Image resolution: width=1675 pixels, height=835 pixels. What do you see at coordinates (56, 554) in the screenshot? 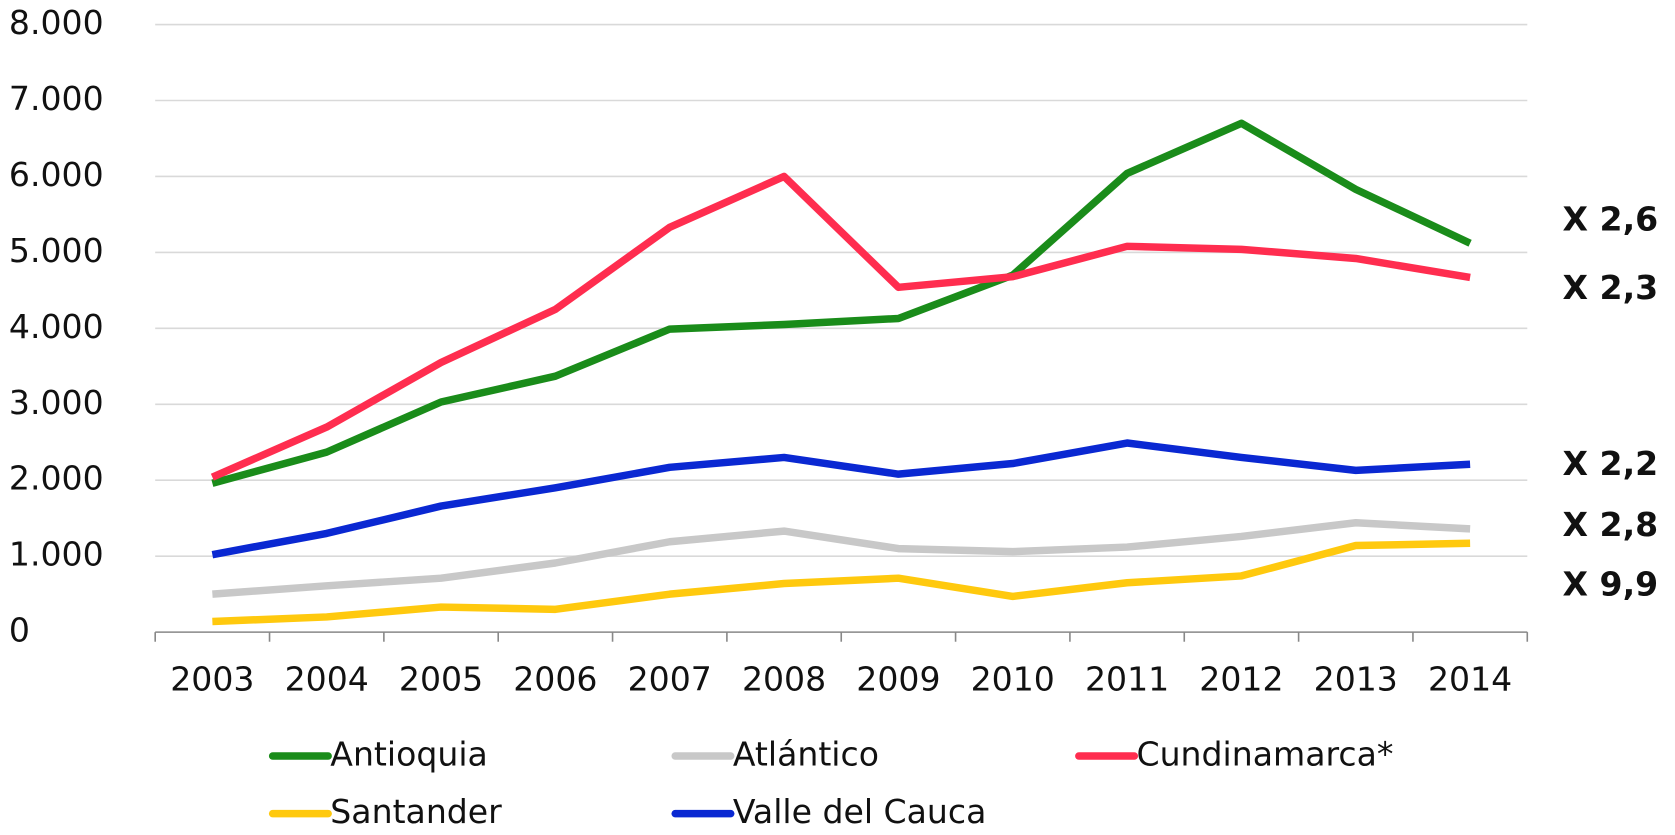
I see `y-tick-label: 1.000` at bounding box center [56, 554].